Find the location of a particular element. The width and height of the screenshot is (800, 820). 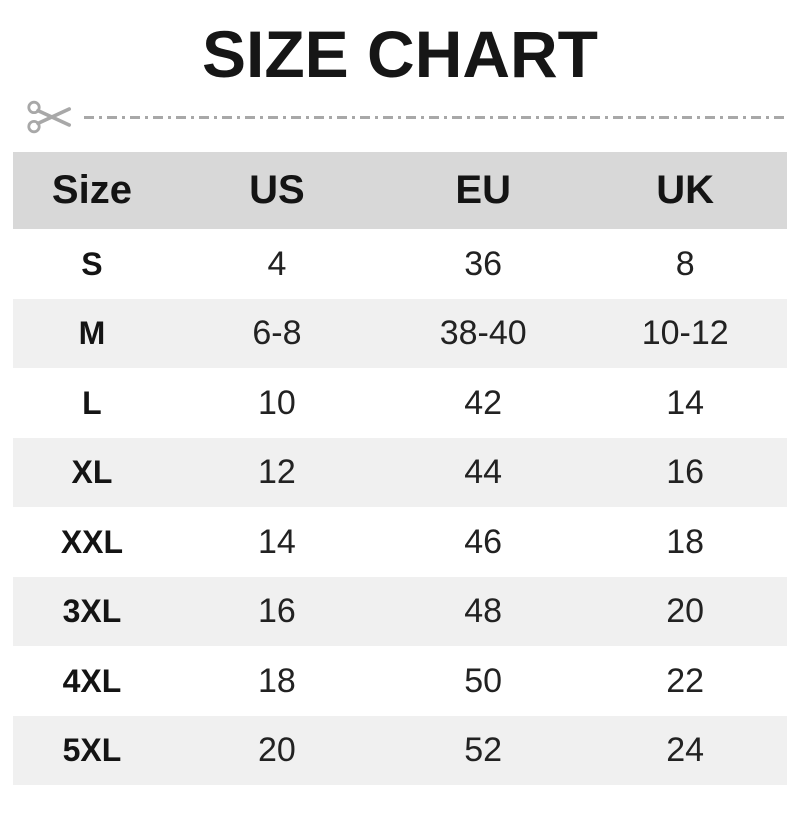

page-title: SIZE CHART is located at coordinates (400, 54).